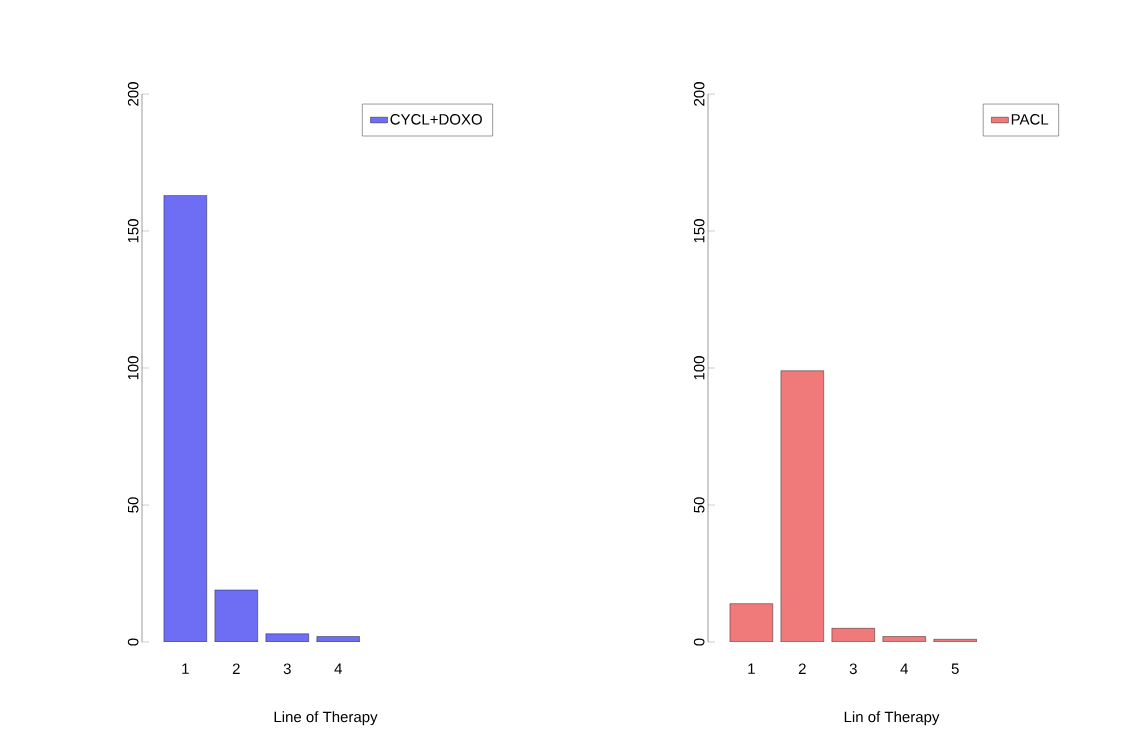 Image resolution: width=1145 pixels, height=749 pixels. I want to click on legend-label: PACL, so click(1030, 119).